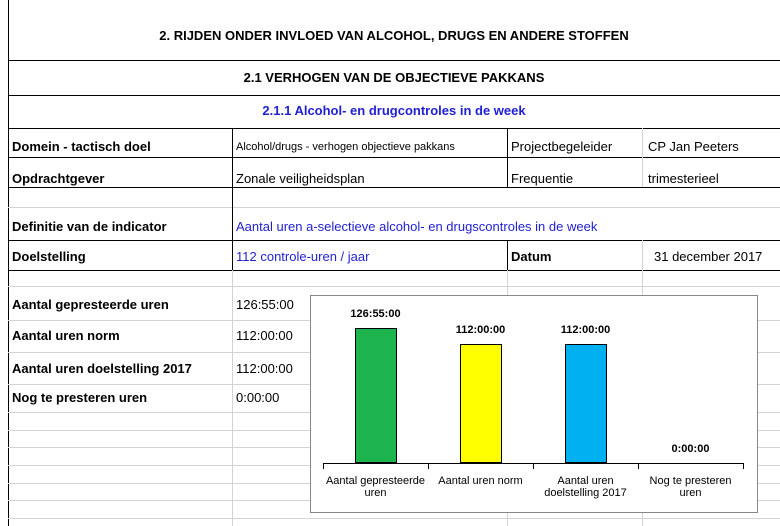 This screenshot has width=780, height=526. I want to click on data-label: 126:55:00, so click(375, 314).